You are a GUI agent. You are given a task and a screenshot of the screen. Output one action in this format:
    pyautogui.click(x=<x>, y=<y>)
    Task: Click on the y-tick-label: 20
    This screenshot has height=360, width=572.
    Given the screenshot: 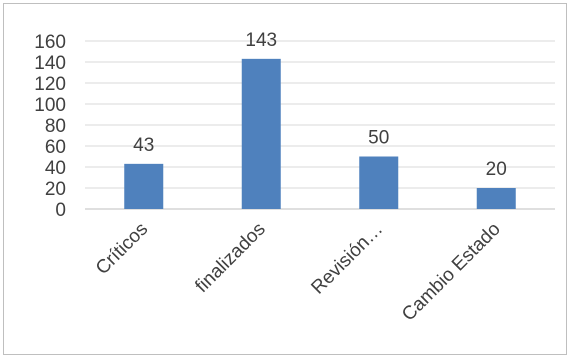 What is the action you would take?
    pyautogui.click(x=55, y=189)
    